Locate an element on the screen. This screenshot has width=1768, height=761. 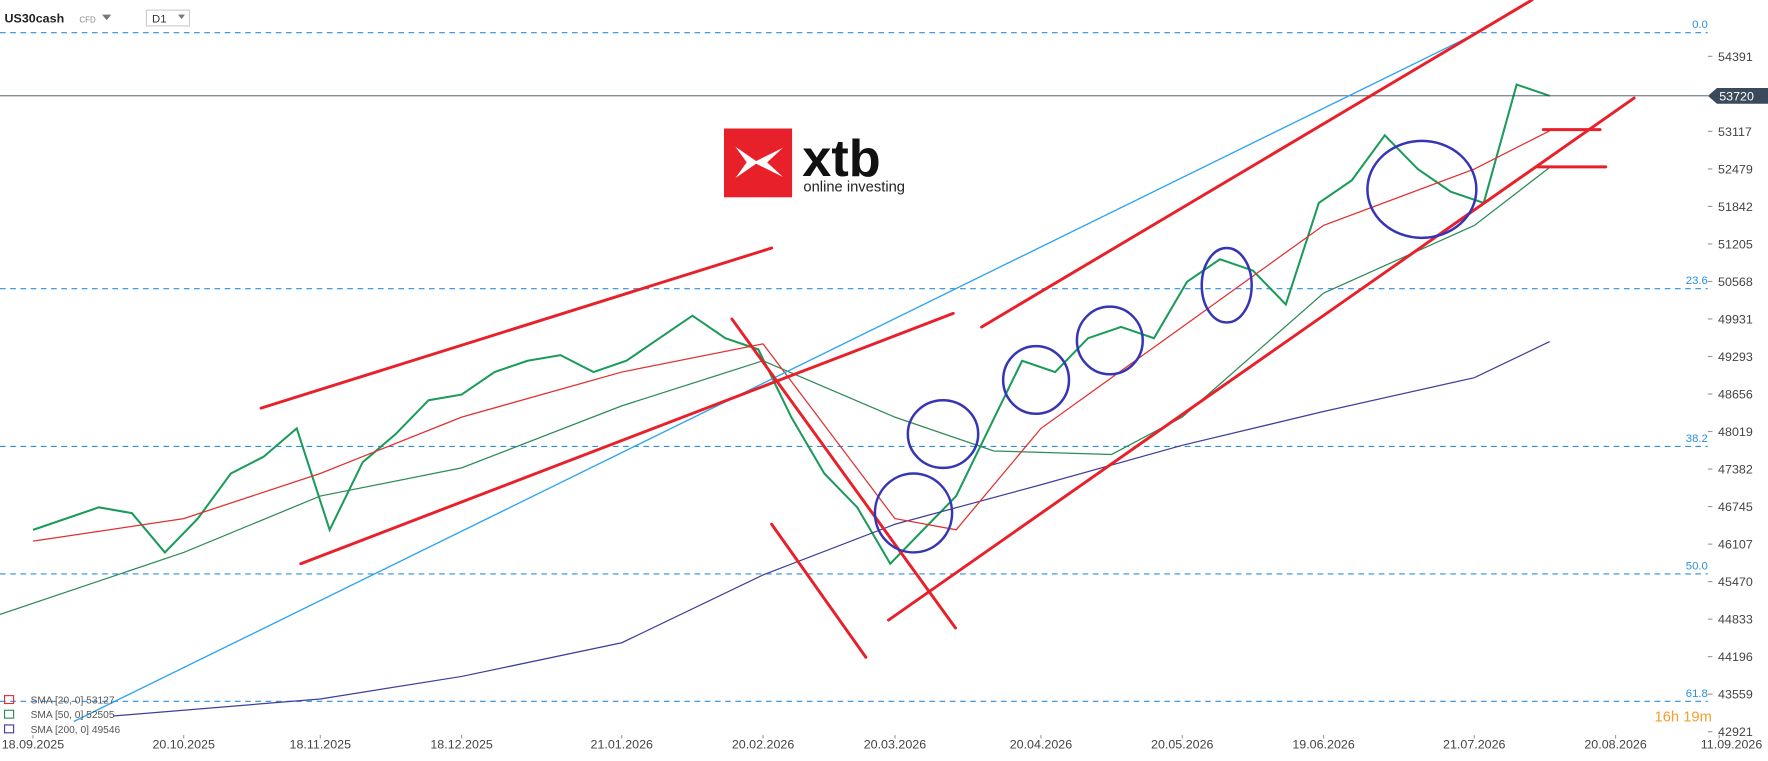
interval-box is located at coordinates (168, 18).